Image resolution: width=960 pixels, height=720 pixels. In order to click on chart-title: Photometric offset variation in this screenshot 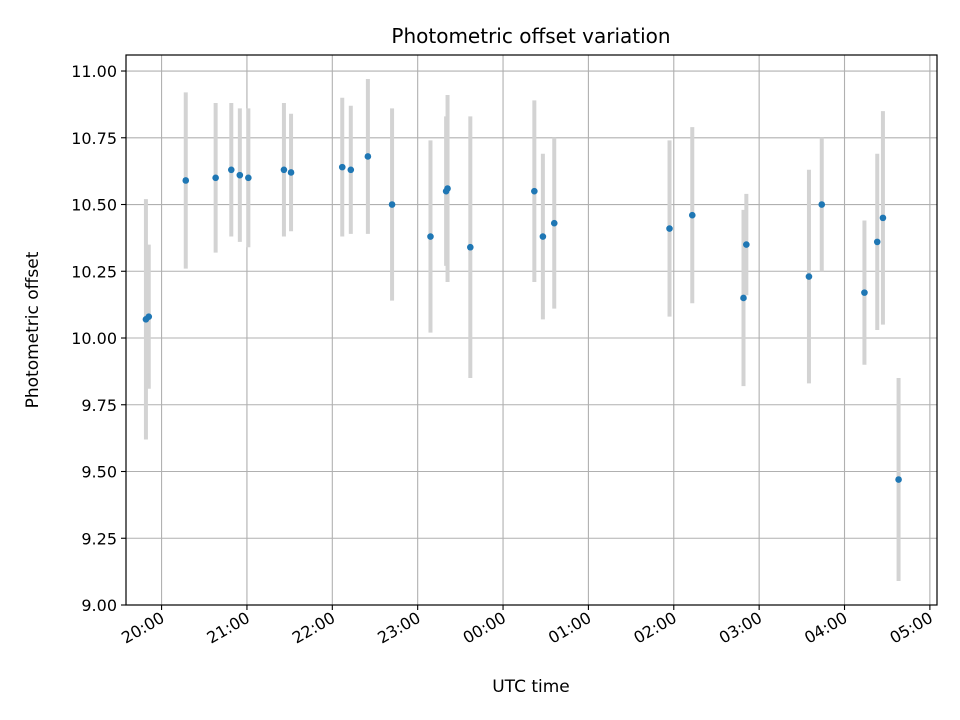, I will do `click(530, 36)`.